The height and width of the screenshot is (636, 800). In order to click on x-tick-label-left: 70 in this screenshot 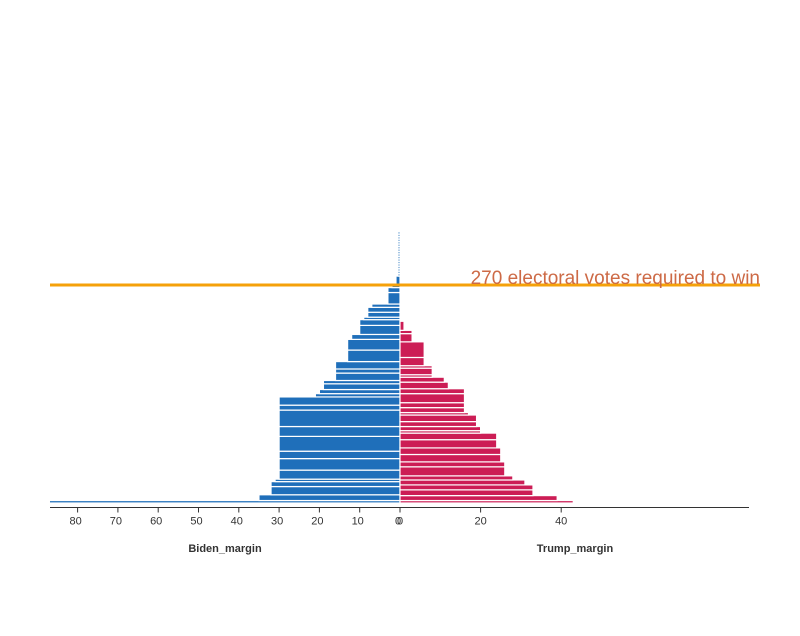, I will do `click(116, 522)`.